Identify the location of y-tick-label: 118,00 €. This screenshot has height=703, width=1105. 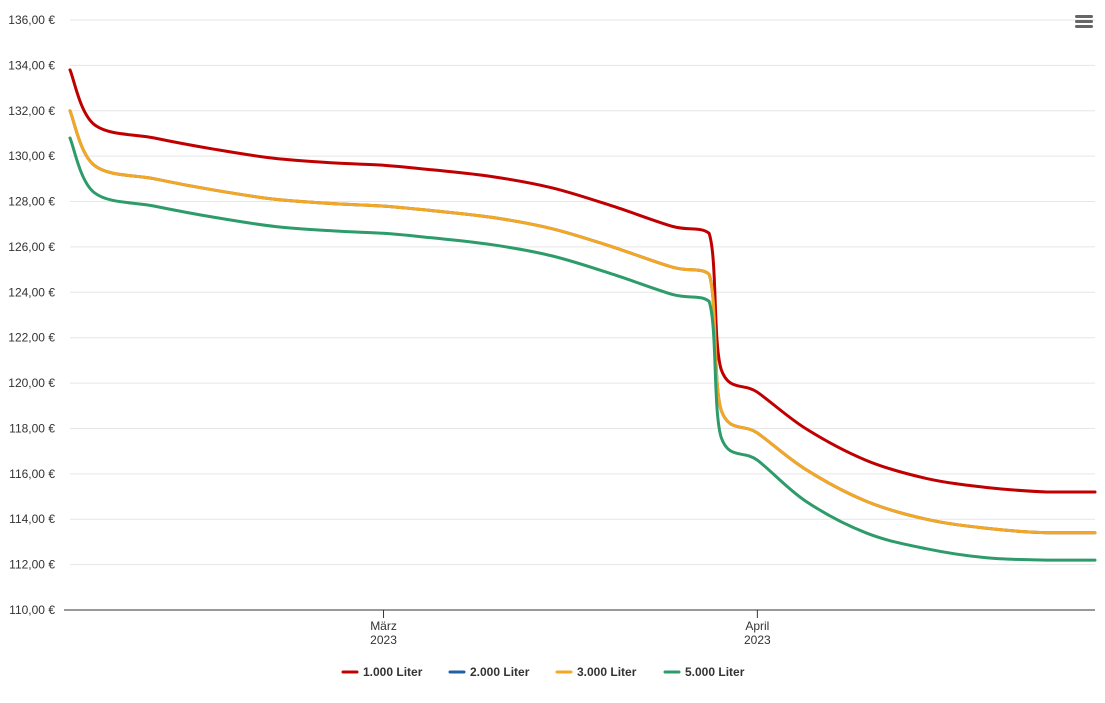
(32, 428).